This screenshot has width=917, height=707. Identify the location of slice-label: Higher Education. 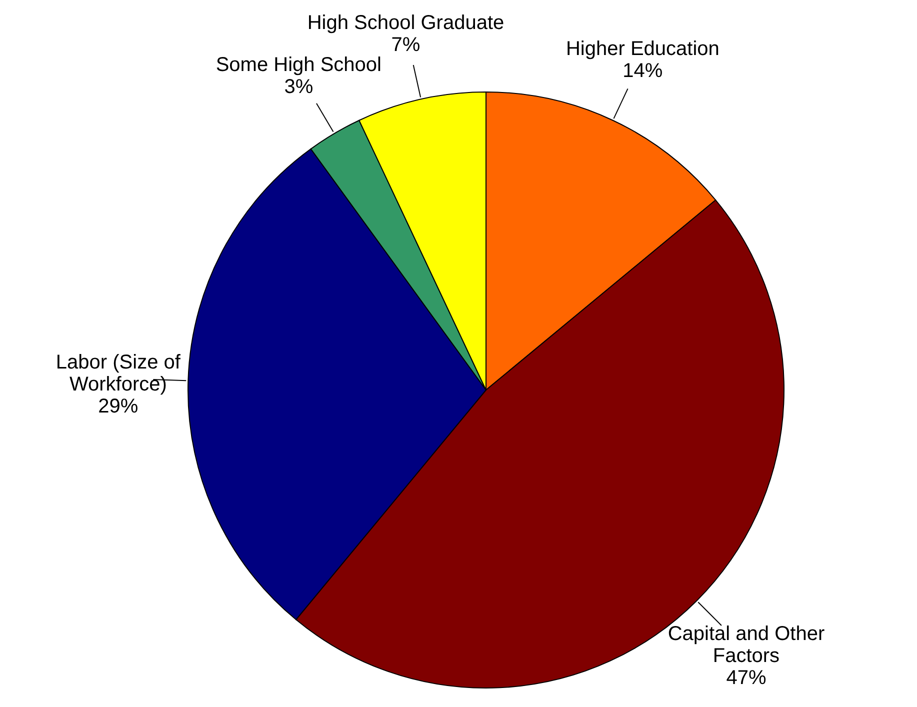
(643, 49).